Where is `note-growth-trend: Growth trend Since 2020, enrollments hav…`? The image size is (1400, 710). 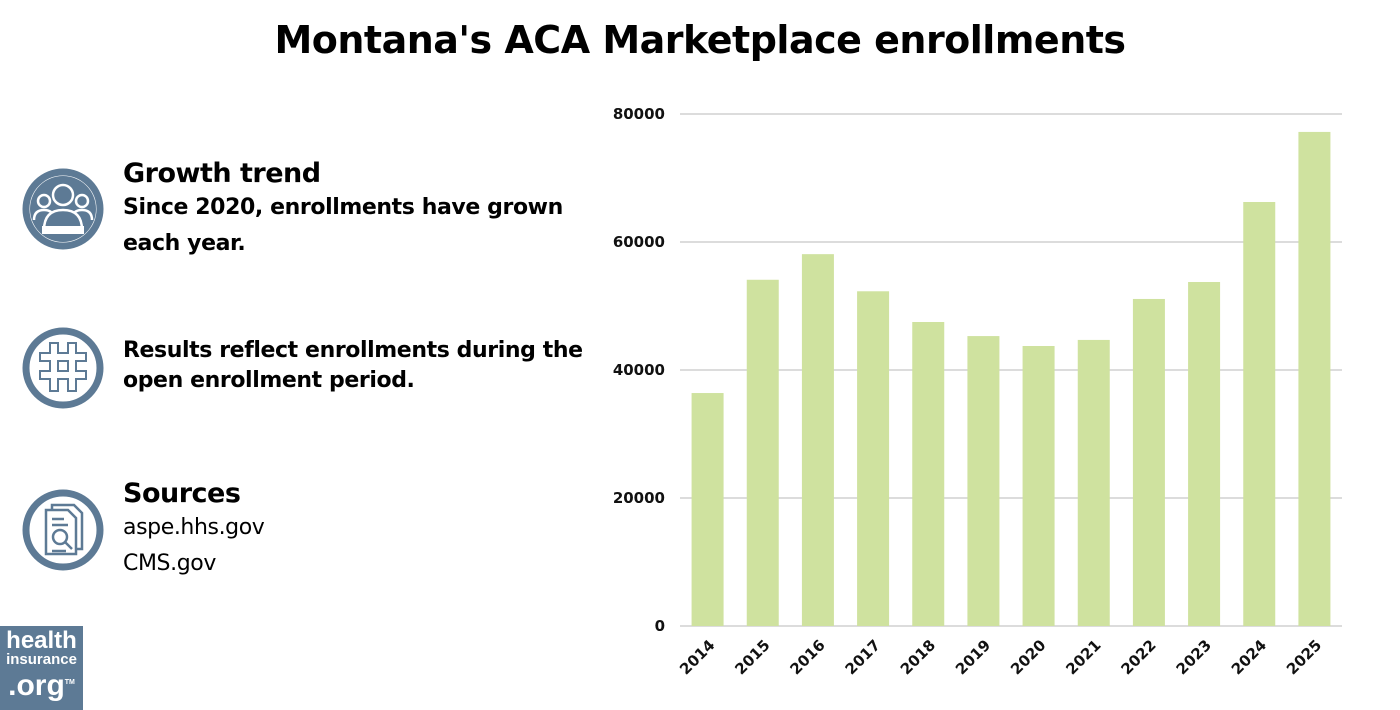
note-growth-trend: Growth trend Since 2020, enrollments hav… is located at coordinates (353, 210).